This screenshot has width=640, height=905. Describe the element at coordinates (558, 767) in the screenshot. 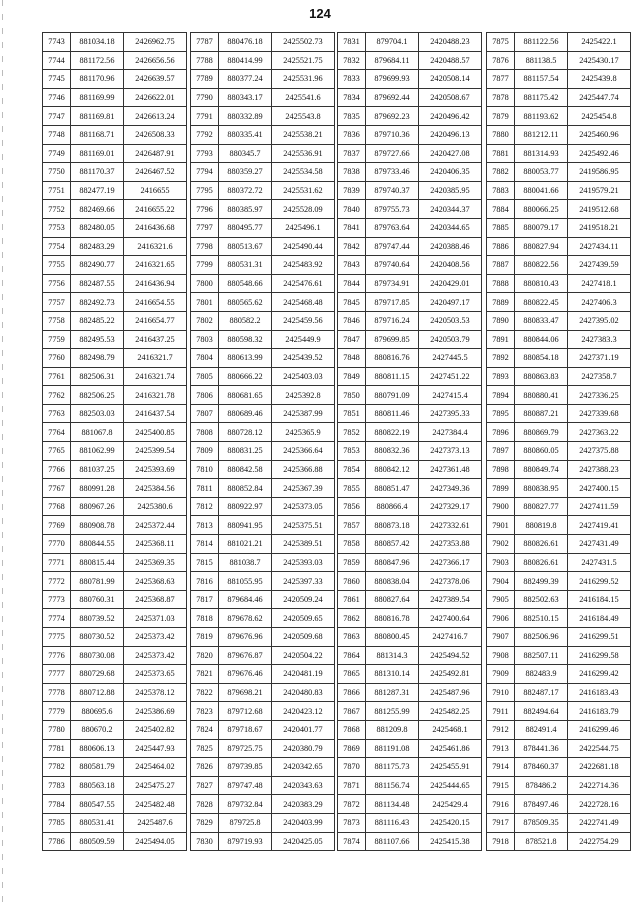

I see `table-row: 7914 878460.37 2422681.18` at that location.